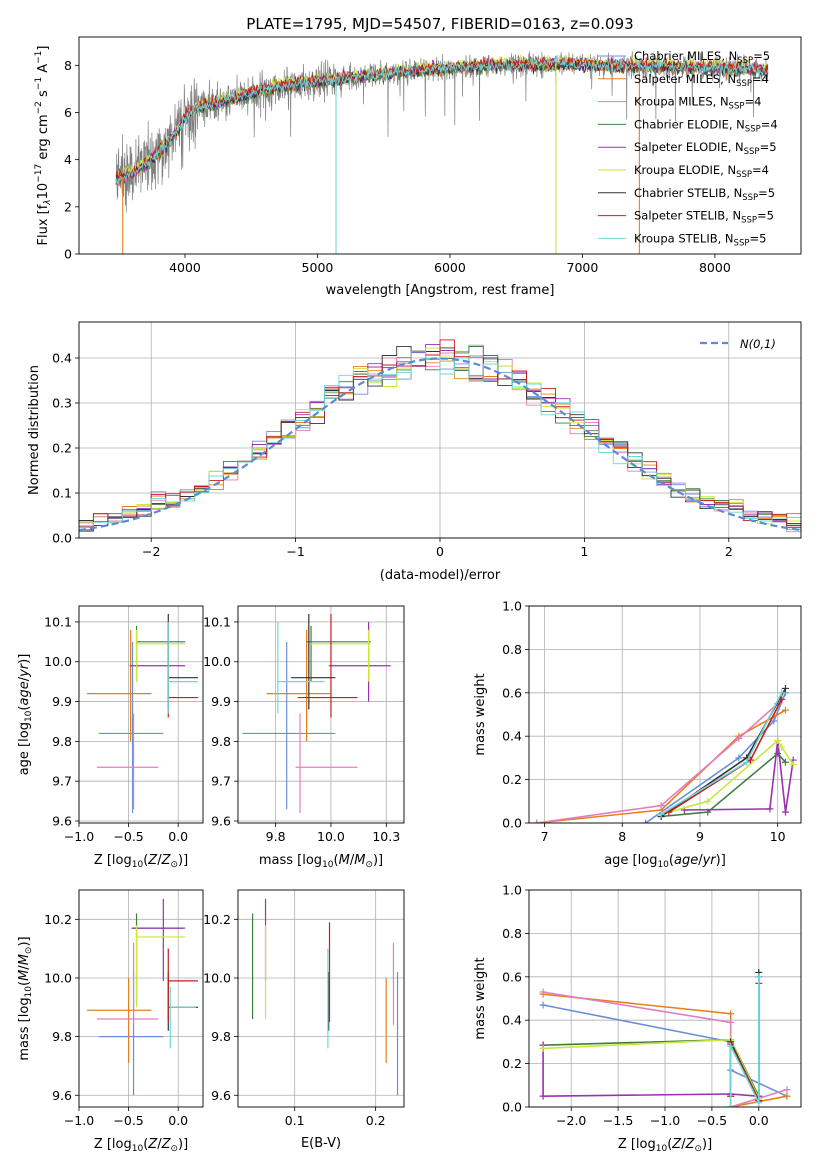 This screenshot has height=1170, width=819. I want to click on x-tick-label: 10.0, so click(331, 836).